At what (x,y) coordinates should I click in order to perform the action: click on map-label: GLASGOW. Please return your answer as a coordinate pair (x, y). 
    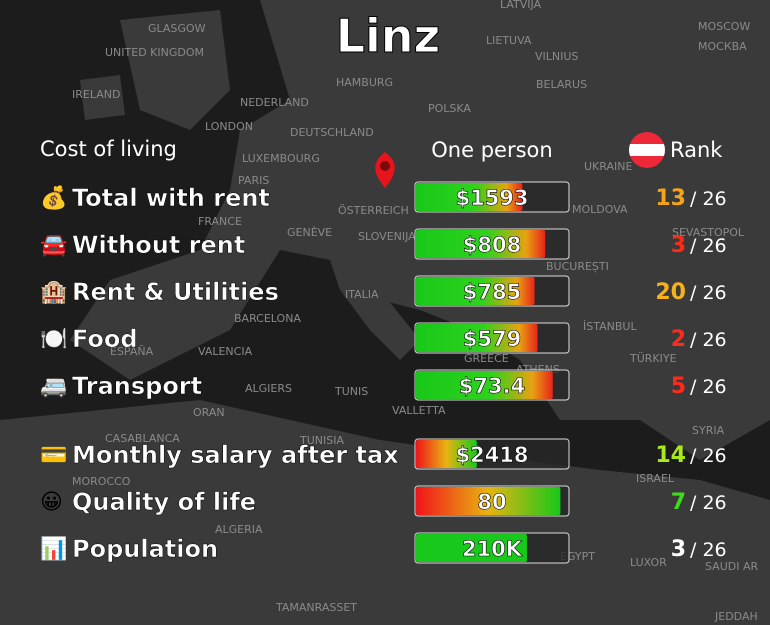
    Looking at the image, I should click on (177, 28).